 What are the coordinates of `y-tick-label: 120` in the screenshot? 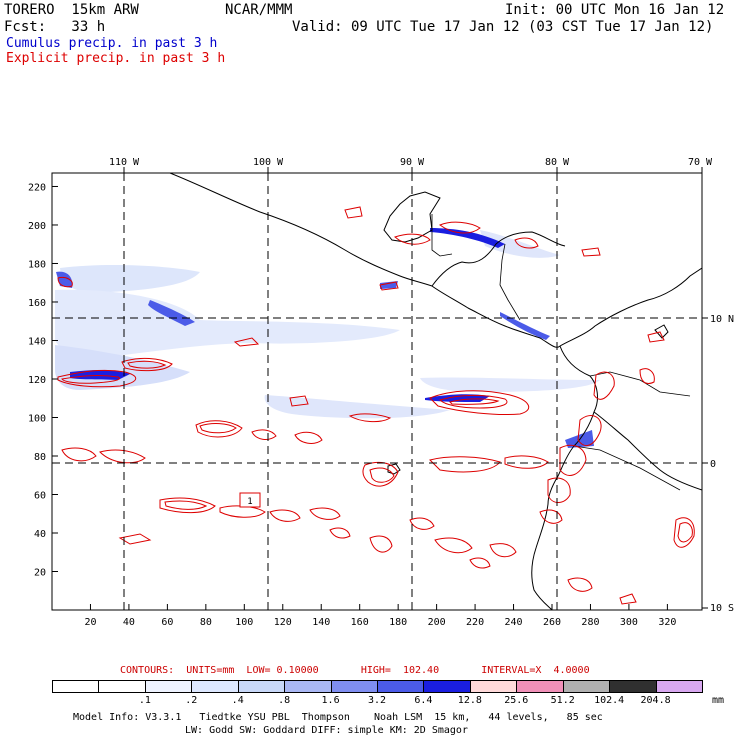 It's located at (37, 380).